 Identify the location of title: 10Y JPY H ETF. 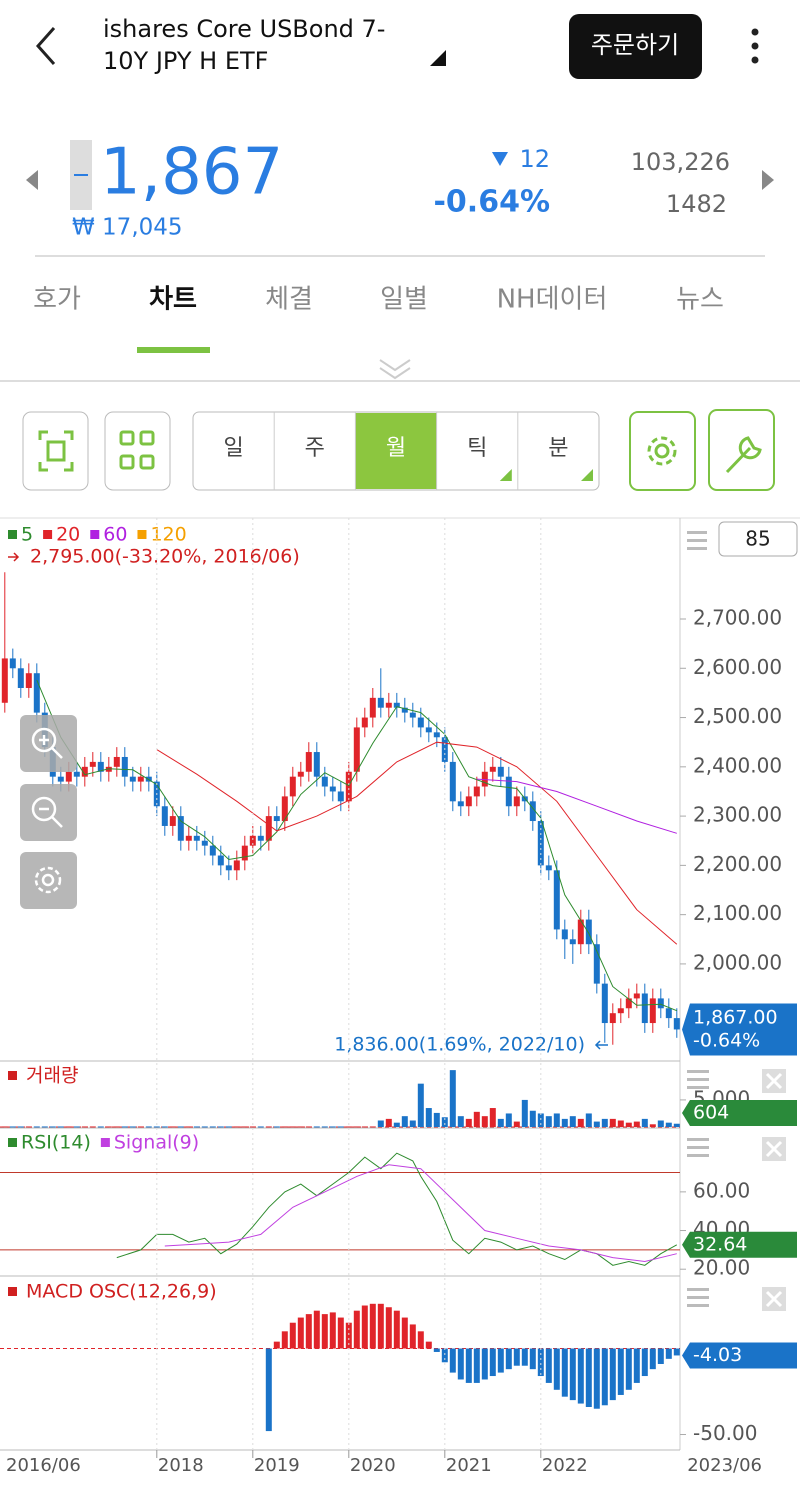
(185, 61).